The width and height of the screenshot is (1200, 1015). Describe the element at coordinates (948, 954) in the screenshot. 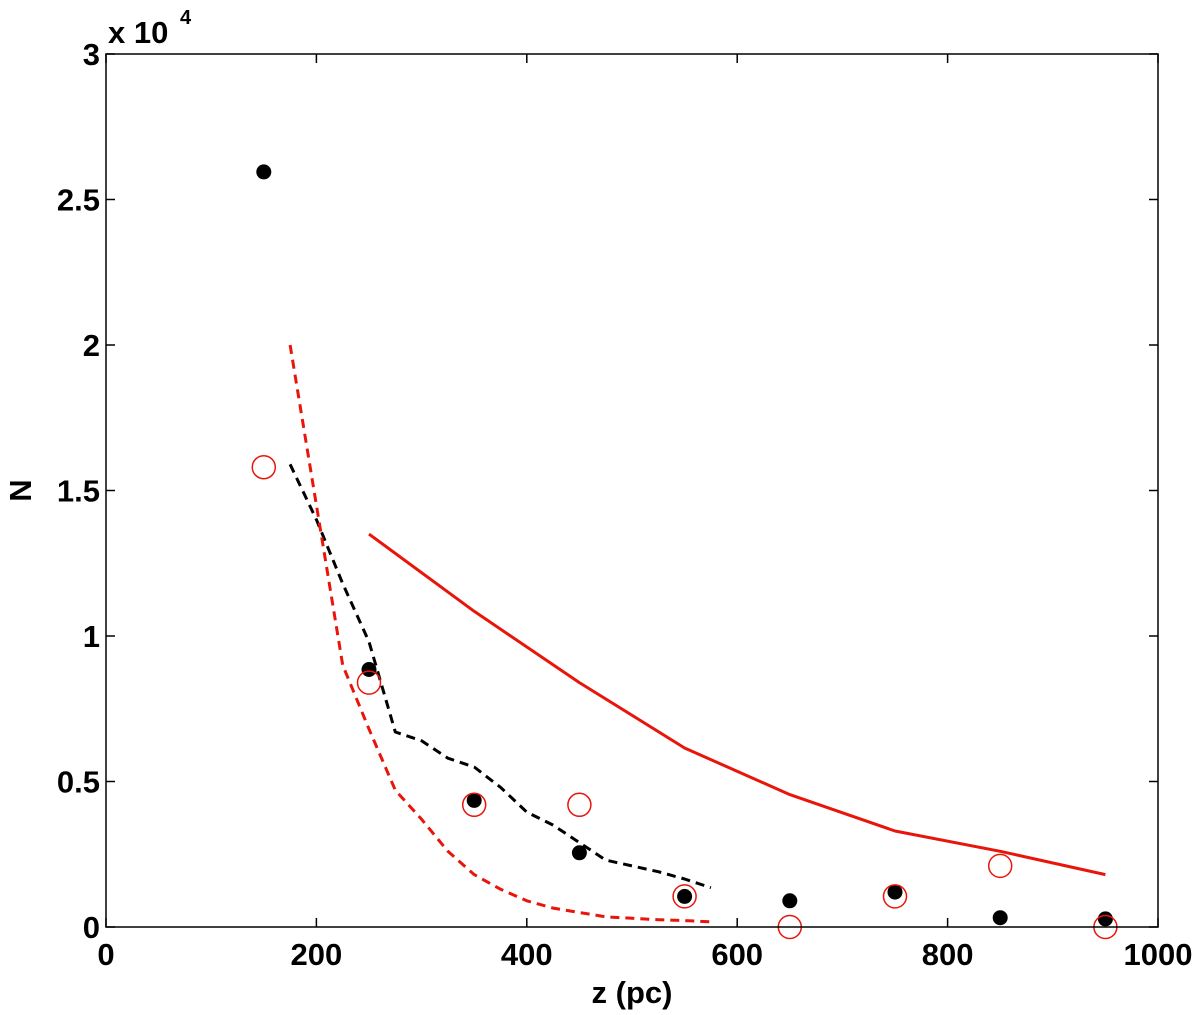

I see `x-tick-label: 800` at that location.